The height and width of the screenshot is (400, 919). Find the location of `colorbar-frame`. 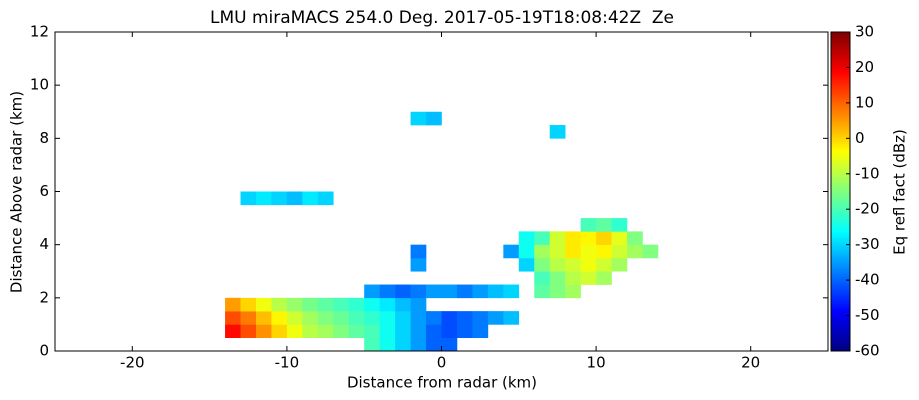

colorbar-frame is located at coordinates (840, 191).